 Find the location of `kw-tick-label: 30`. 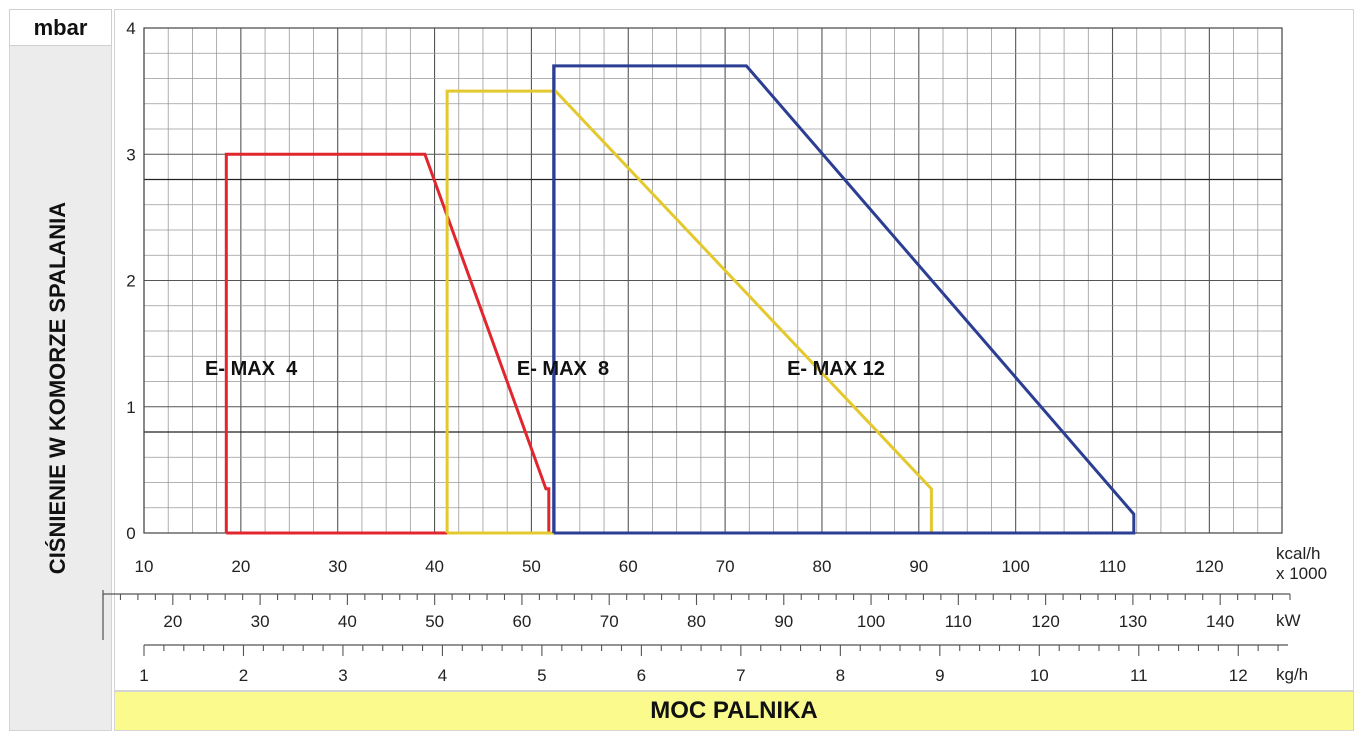

kw-tick-label: 30 is located at coordinates (260, 621).